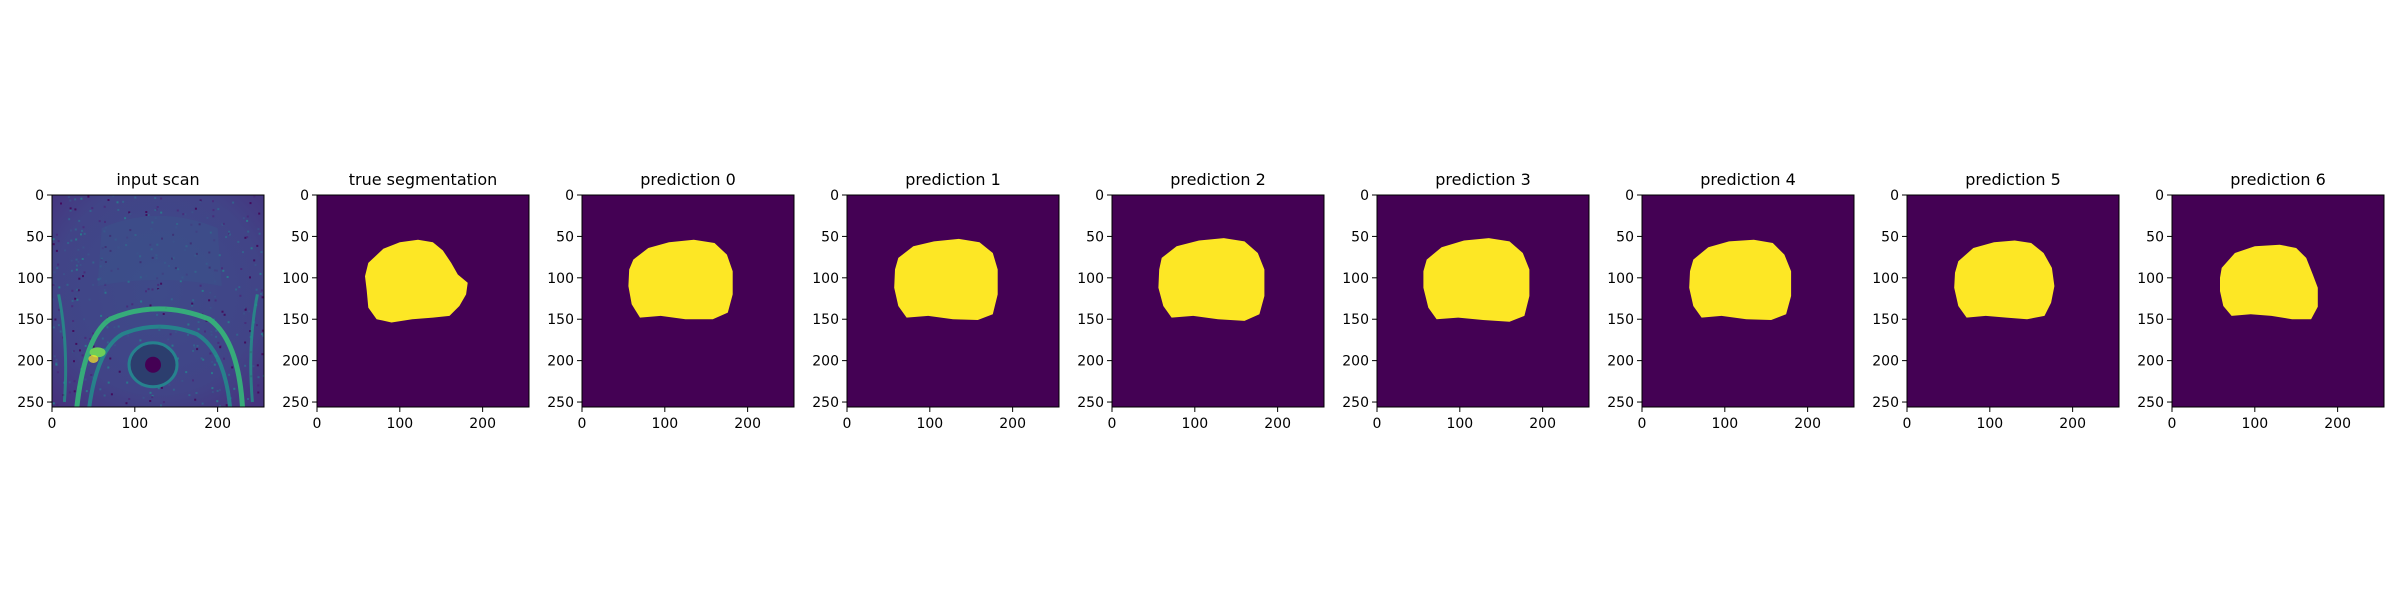  I want to click on panel-title: prediction 3, so click(1483, 179).